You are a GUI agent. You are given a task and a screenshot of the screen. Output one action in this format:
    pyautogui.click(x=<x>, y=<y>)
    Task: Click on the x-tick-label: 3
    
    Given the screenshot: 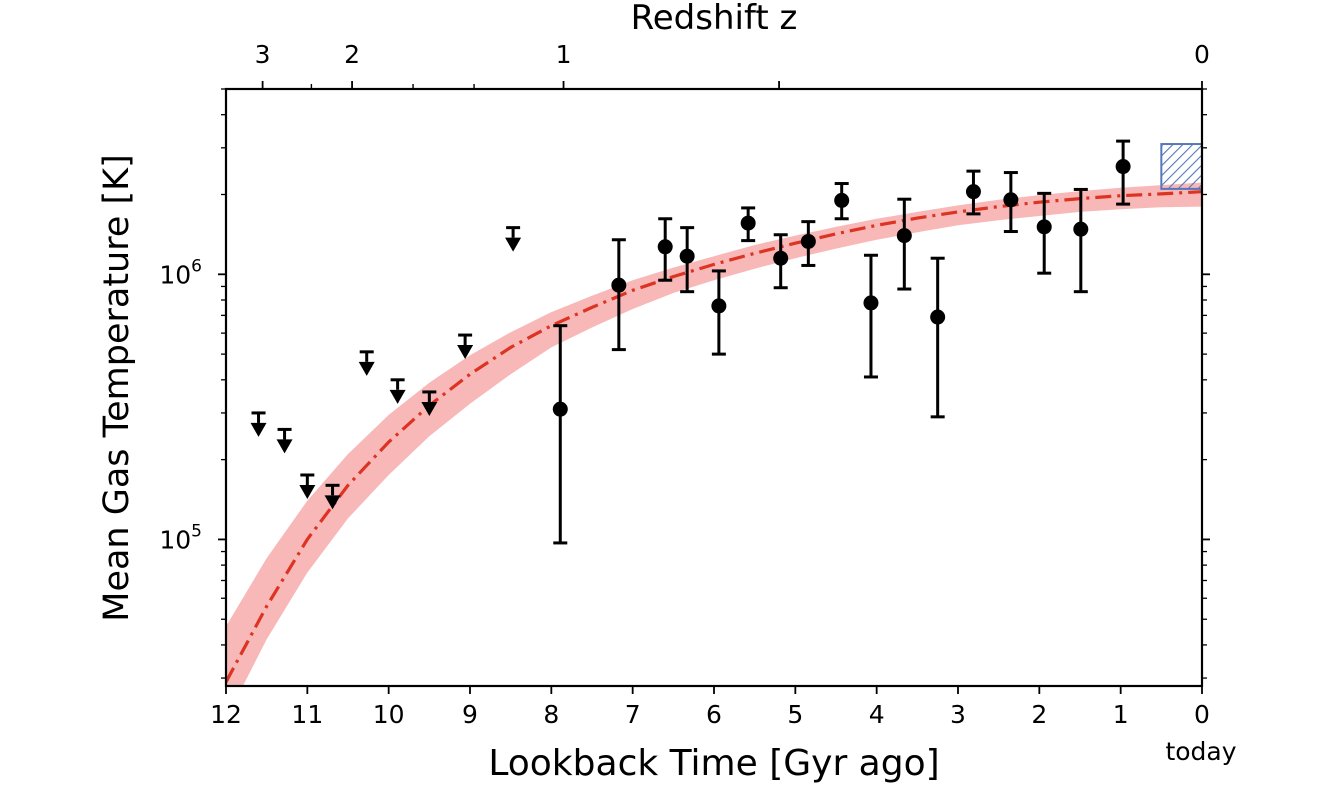 What is the action you would take?
    pyautogui.click(x=958, y=714)
    